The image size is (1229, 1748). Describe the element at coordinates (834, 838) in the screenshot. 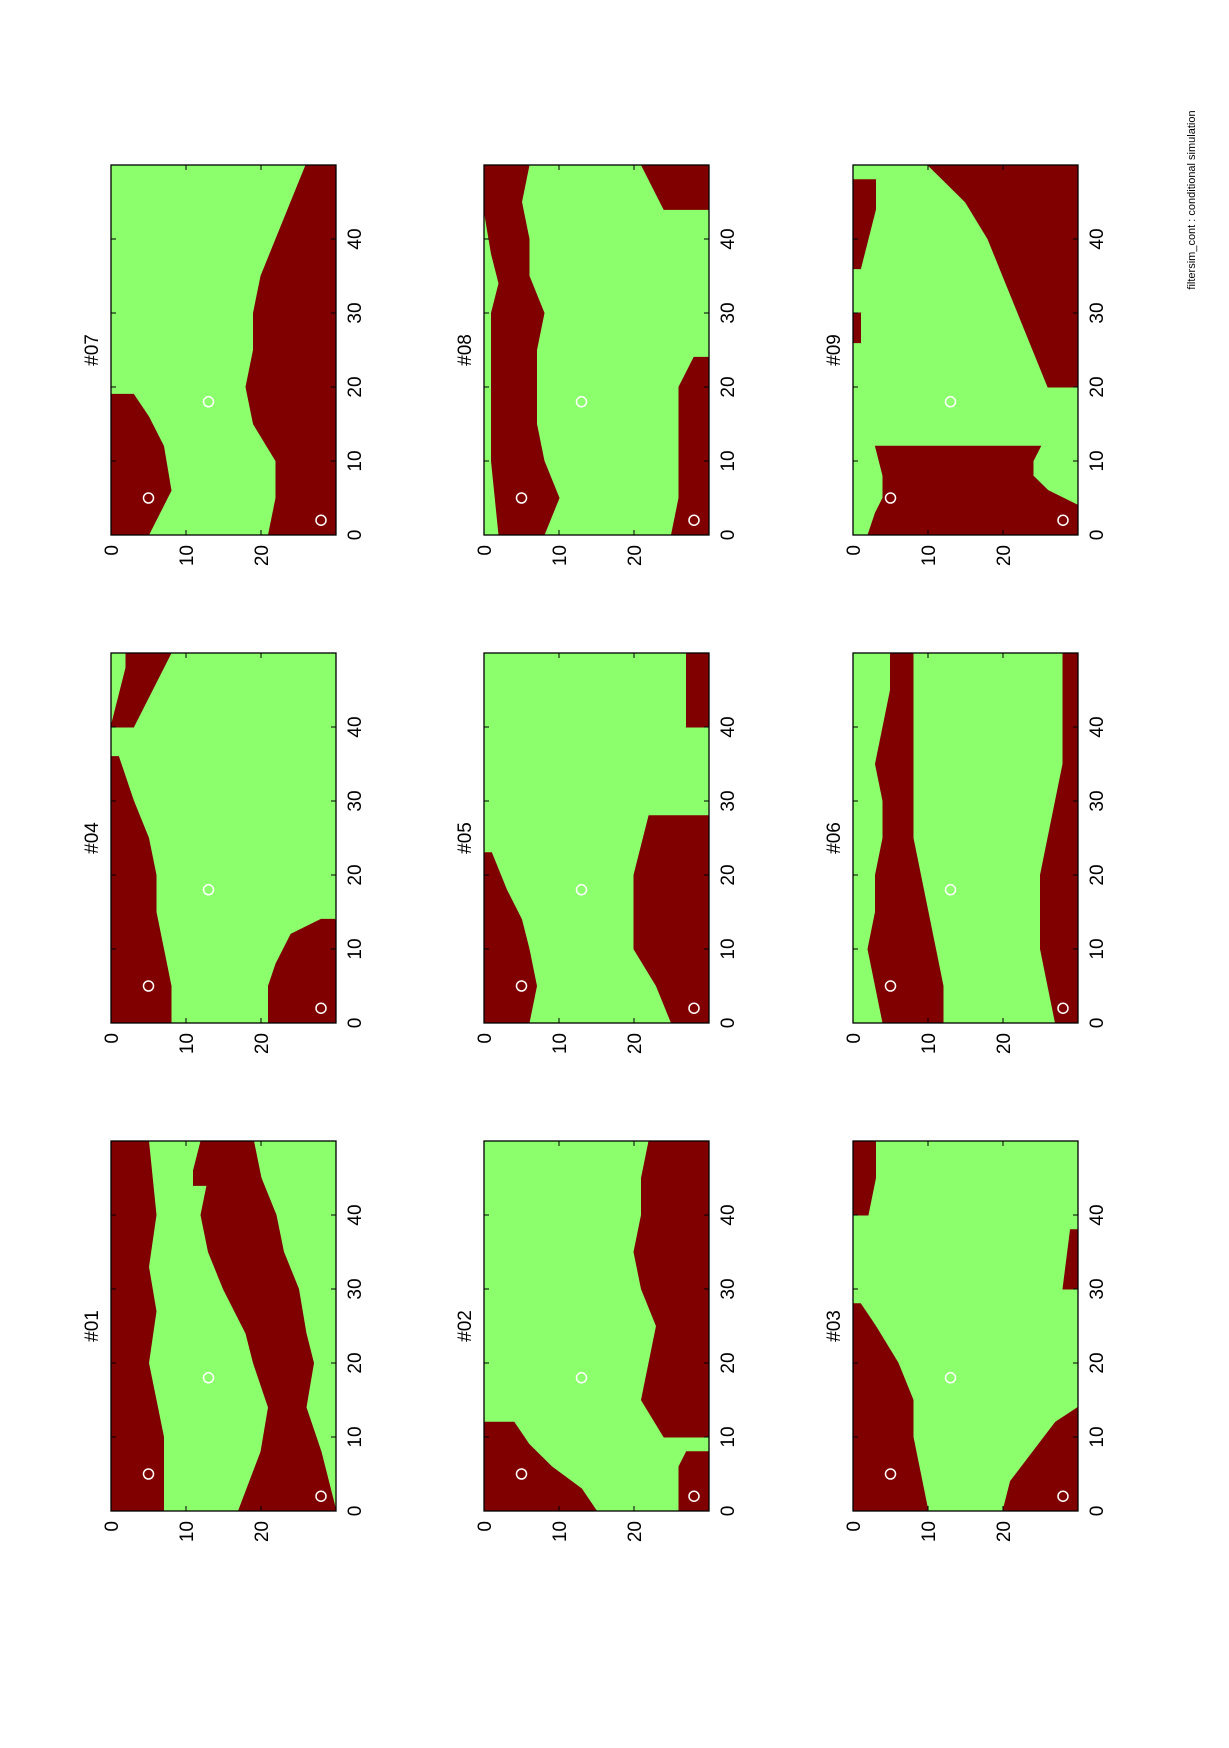

I see `panel-title: #06` at that location.